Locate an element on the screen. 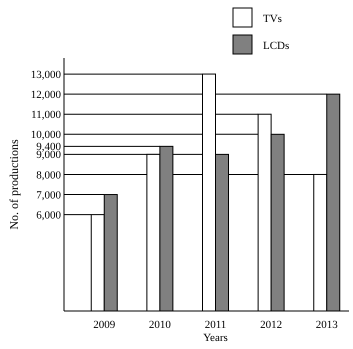 Image resolution: width=353 pixels, height=349 pixels. y-tick-label: 12,000 is located at coordinates (46, 94).